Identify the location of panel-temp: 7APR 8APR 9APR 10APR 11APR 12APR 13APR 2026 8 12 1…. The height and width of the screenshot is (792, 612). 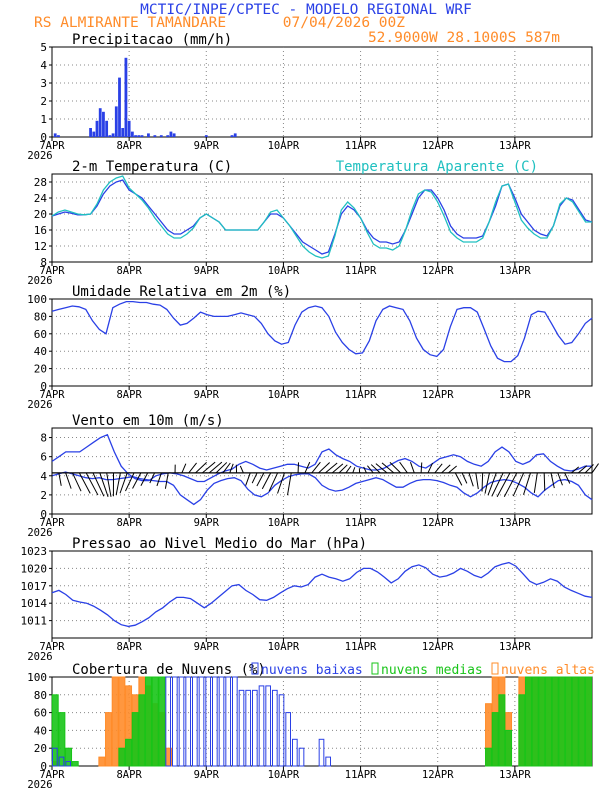
(310, 223).